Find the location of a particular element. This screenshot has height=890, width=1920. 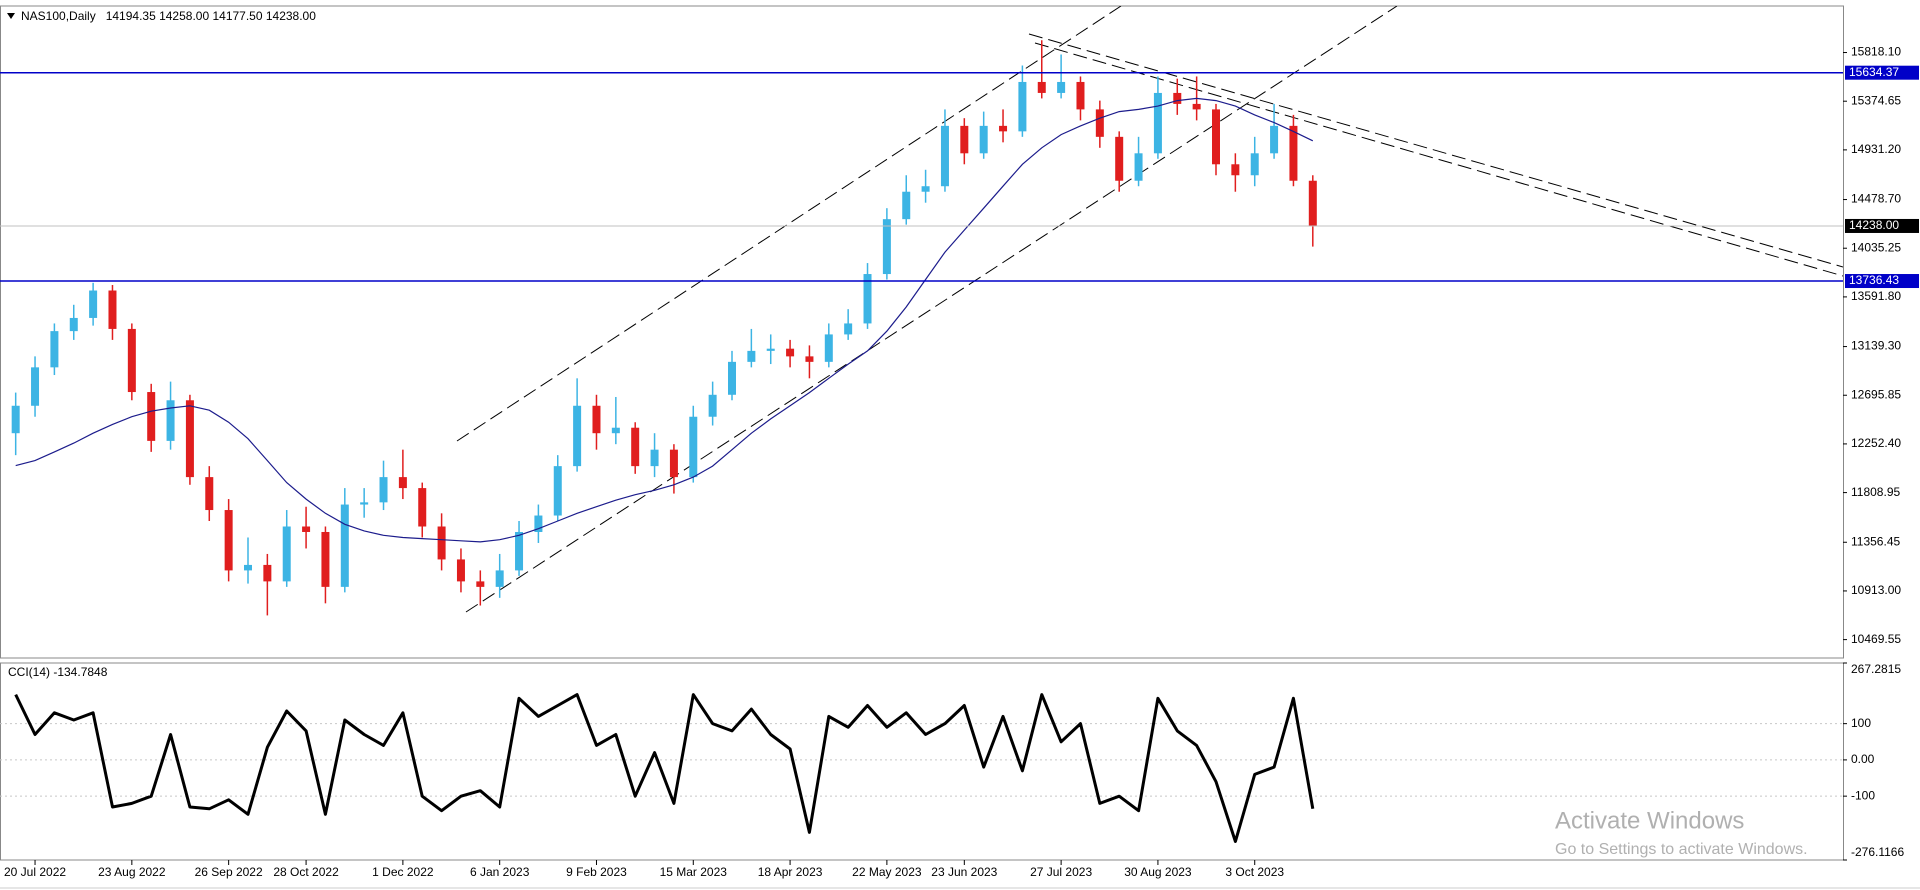

y-tick-label: 12252.40 is located at coordinates (1876, 443).